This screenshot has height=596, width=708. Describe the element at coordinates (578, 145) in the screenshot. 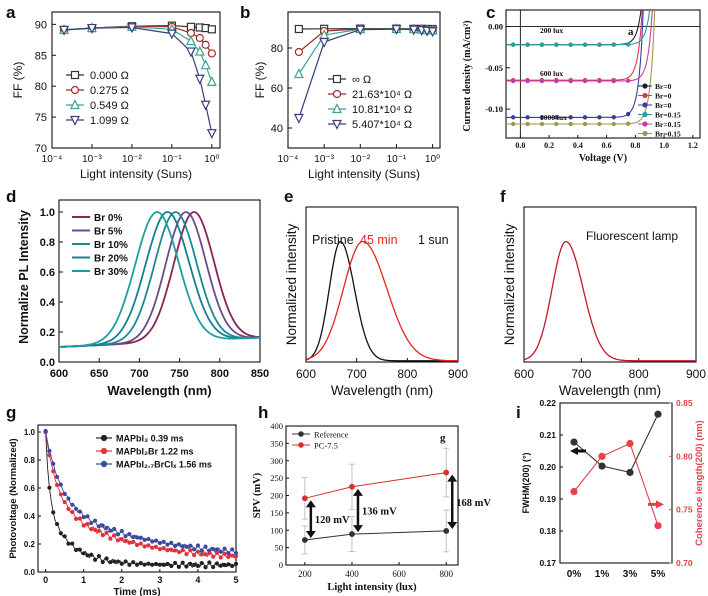

I see `x-tick-label: 0.4` at that location.